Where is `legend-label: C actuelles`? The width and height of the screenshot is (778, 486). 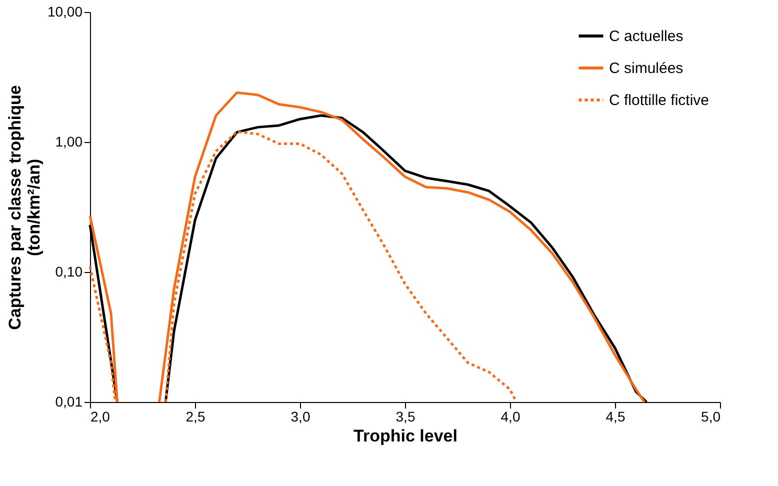
legend-label: C actuelles is located at coordinates (646, 36).